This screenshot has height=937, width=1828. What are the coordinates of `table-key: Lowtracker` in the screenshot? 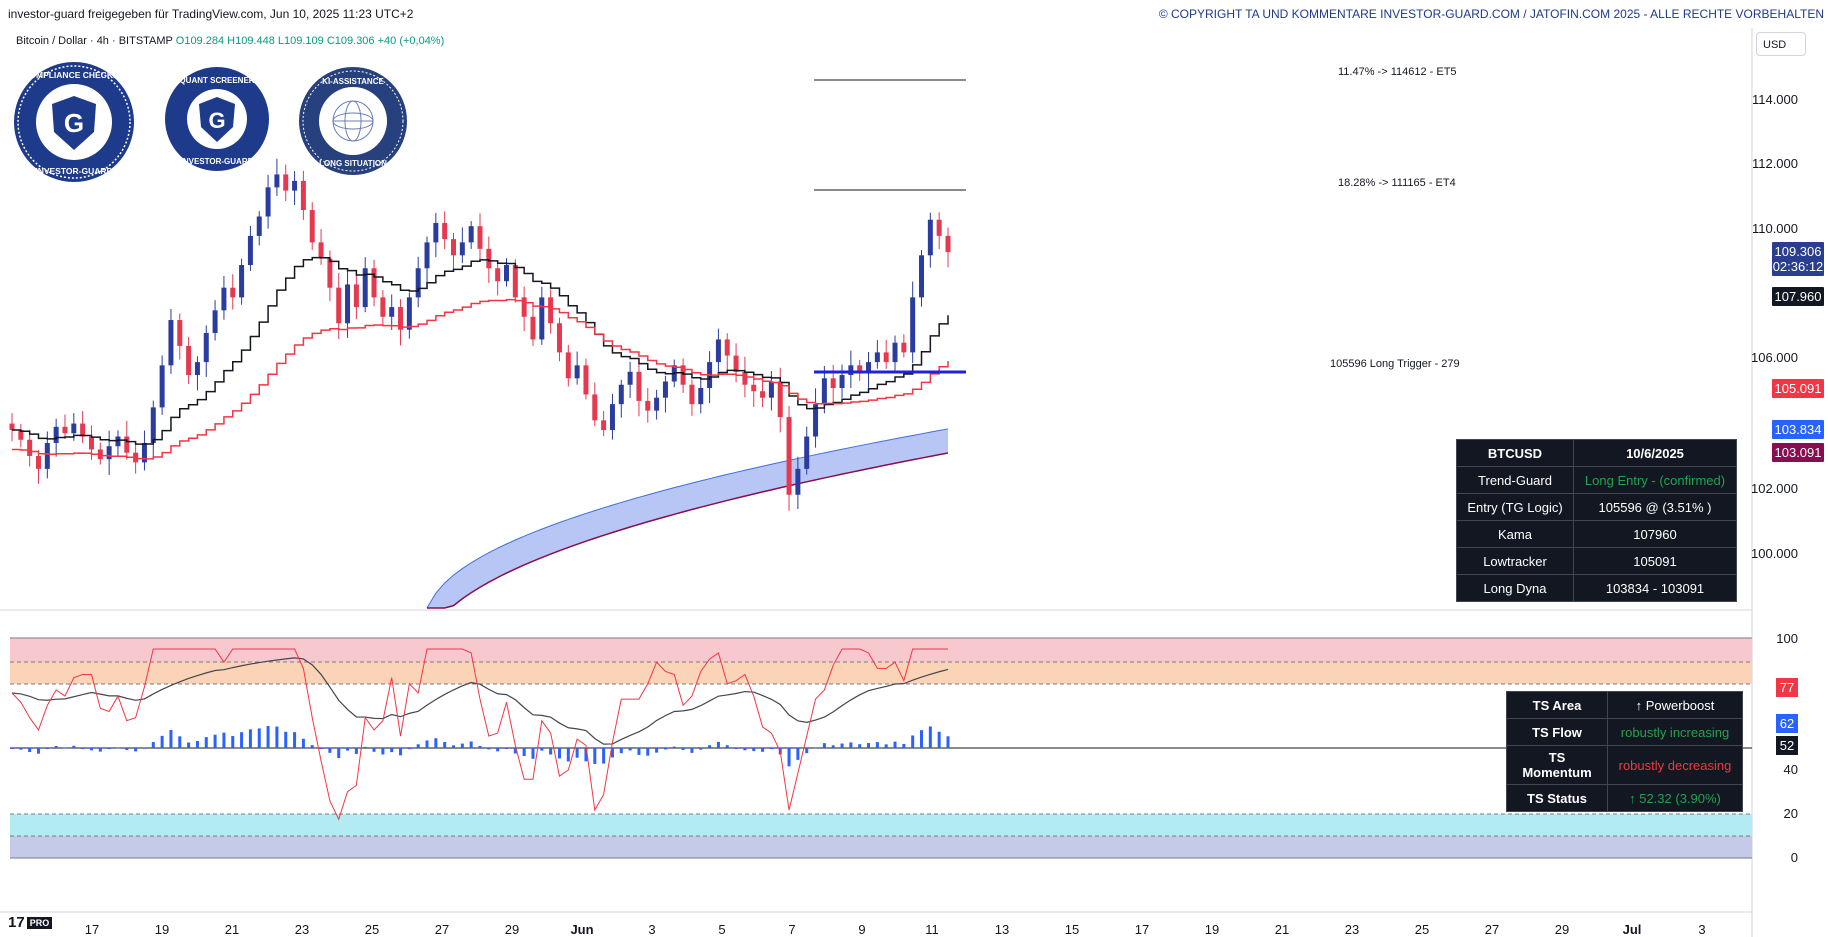 It's located at (1515, 561).